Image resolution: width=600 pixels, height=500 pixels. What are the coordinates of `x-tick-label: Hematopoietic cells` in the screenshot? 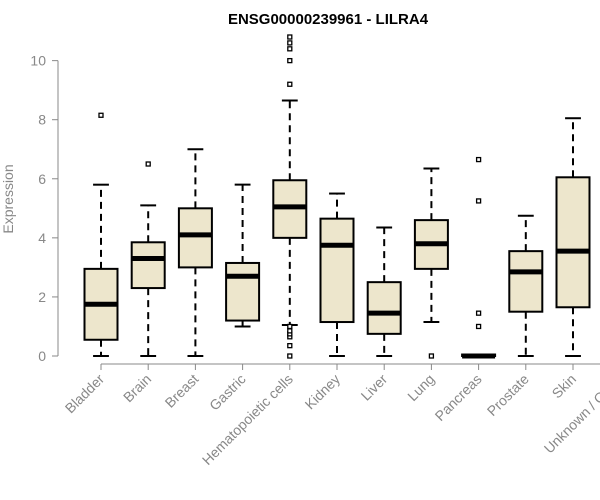 It's located at (247, 419).